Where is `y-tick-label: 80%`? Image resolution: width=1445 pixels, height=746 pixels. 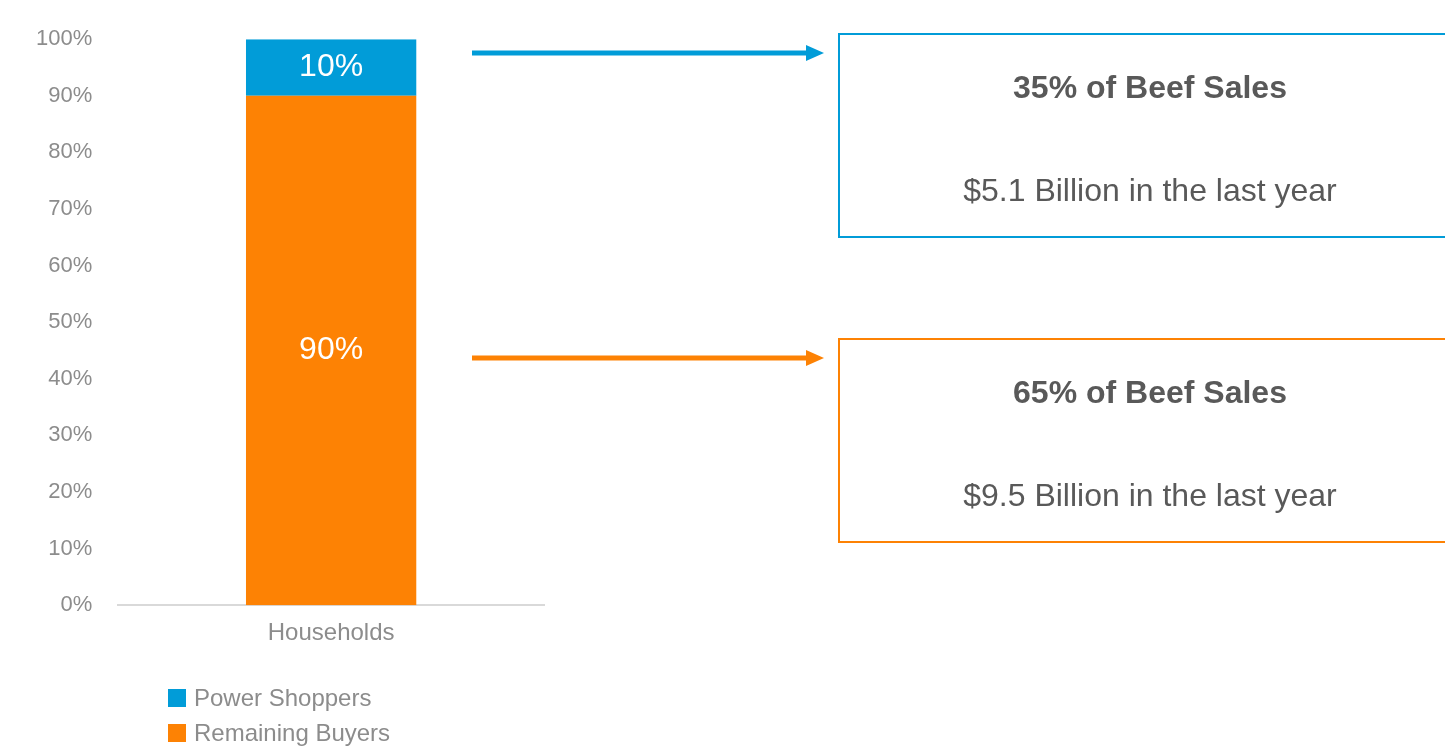
y-tick-label: 80% is located at coordinates (70, 151).